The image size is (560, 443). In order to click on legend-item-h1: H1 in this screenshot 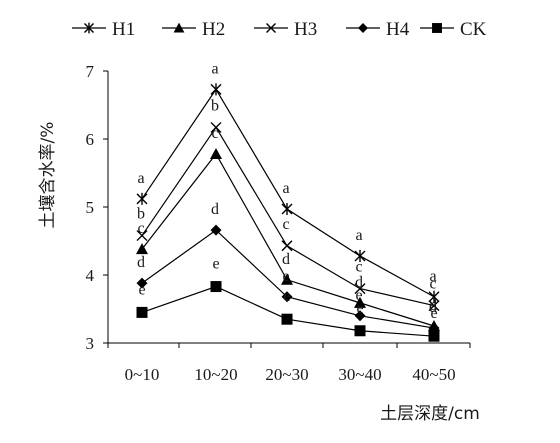, I will do `click(103, 29)`.